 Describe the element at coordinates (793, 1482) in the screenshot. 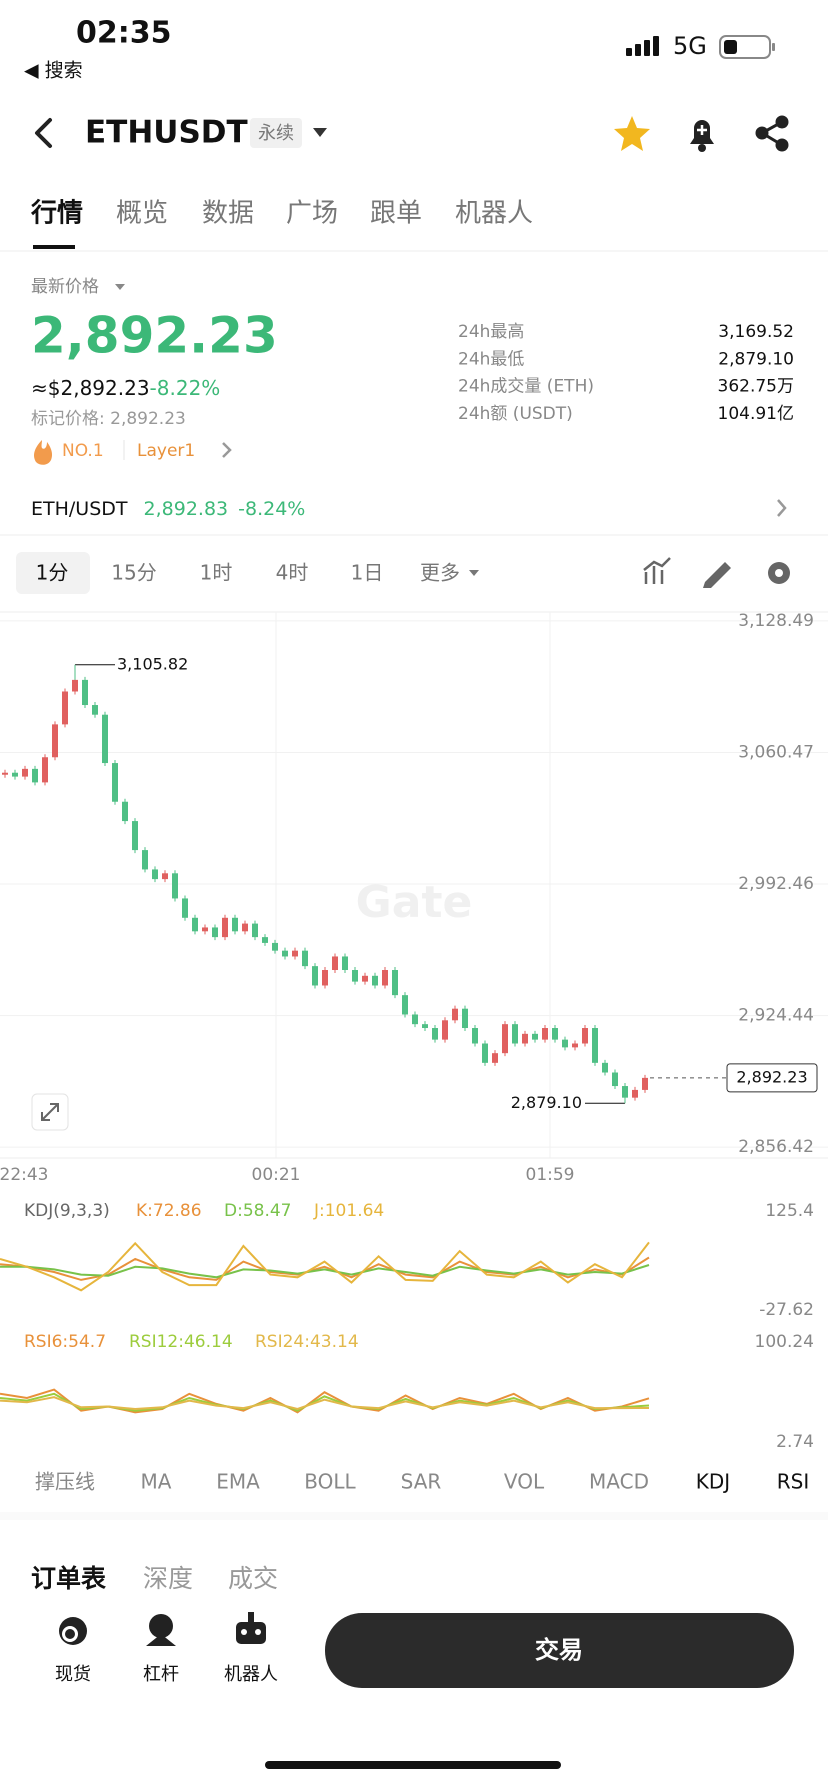

I see `indicator-tab: RSI` at that location.